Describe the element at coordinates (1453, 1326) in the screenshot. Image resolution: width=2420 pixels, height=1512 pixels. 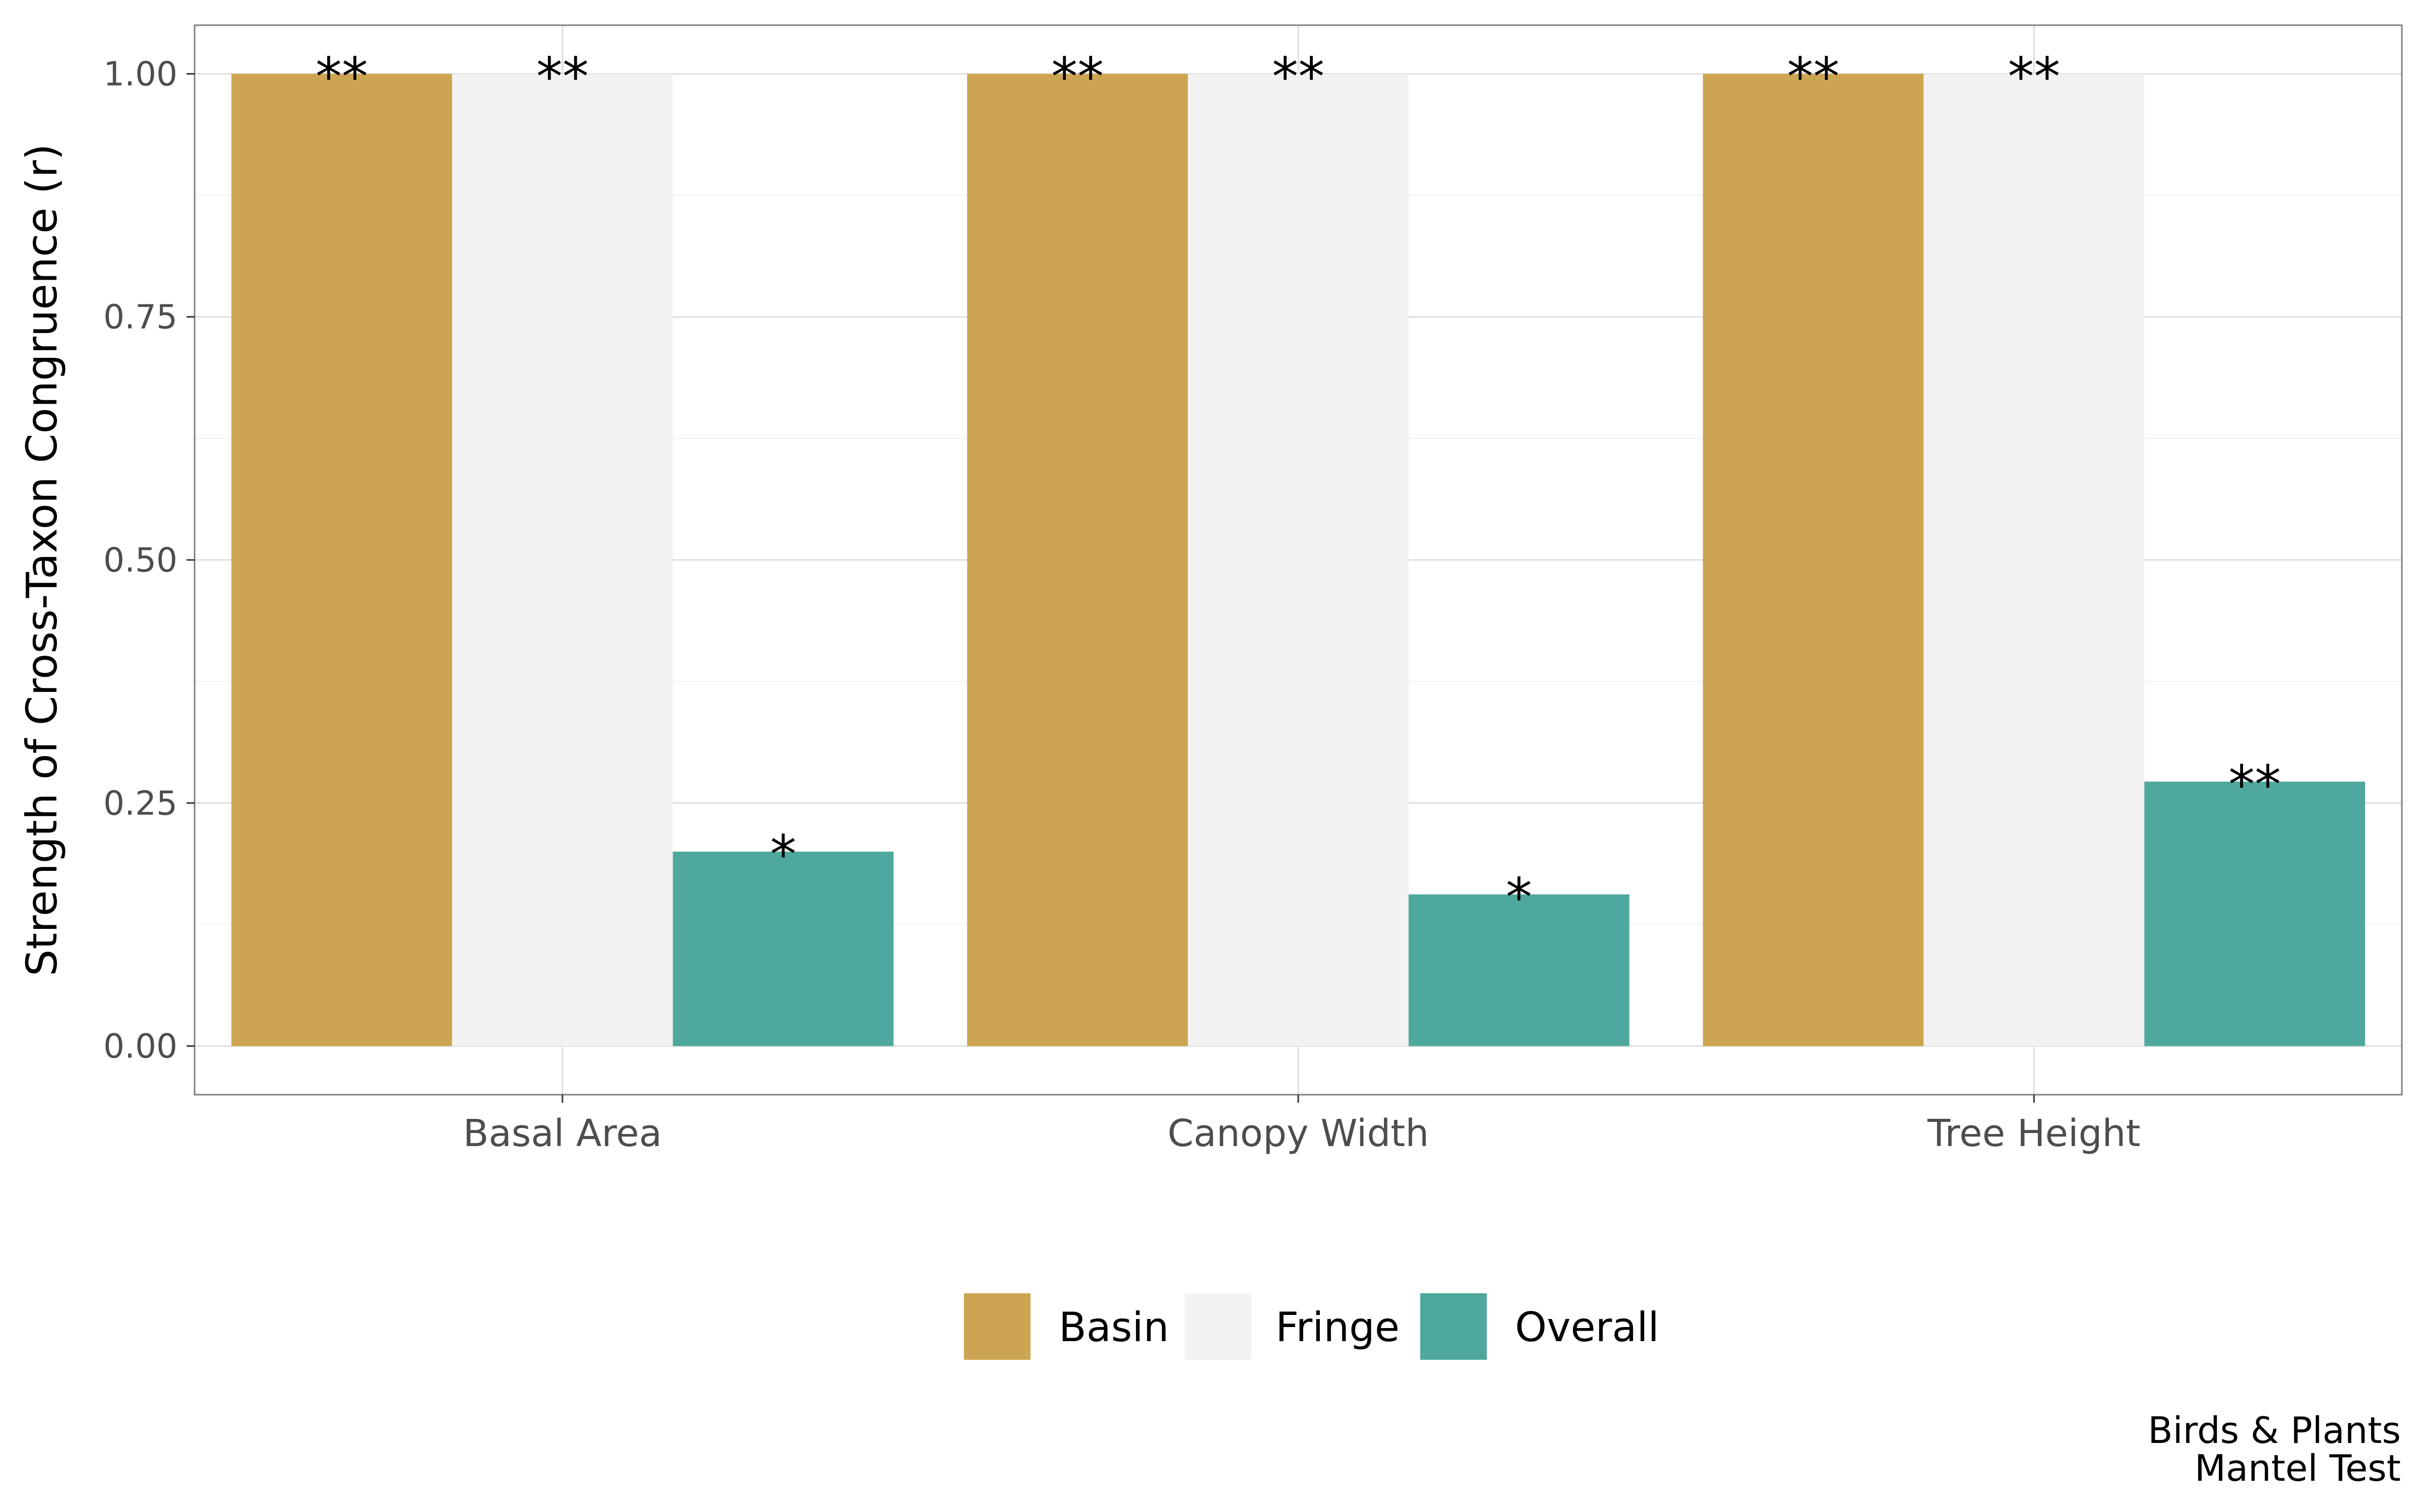
I see `legend-swatch-overall` at that location.